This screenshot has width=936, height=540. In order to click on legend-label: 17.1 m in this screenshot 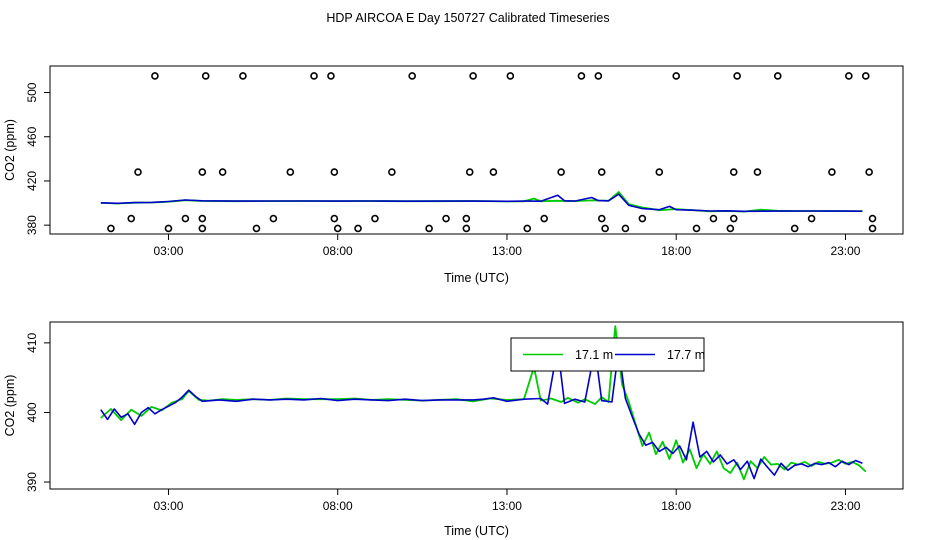, I will do `click(594, 355)`.